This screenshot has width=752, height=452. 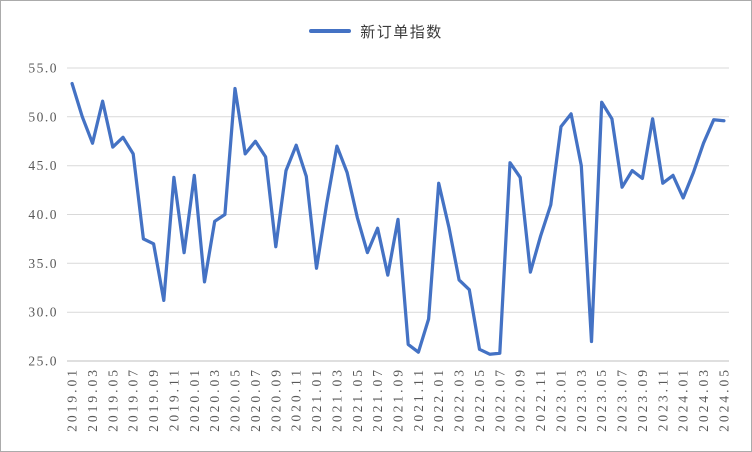 What do you see at coordinates (43, 165) in the screenshot?
I see `y-axis-tick-label: 45.0` at bounding box center [43, 165].